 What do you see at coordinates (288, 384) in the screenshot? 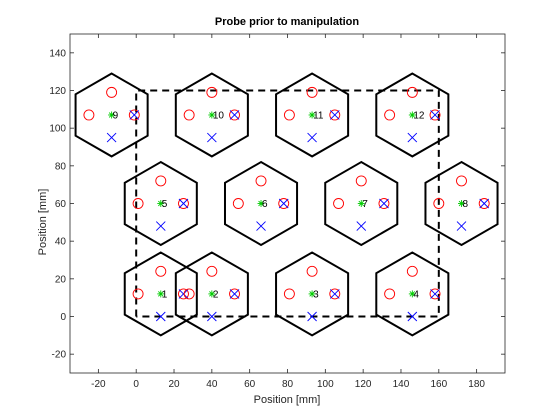
I see `x-tick-label: 80` at bounding box center [288, 384].